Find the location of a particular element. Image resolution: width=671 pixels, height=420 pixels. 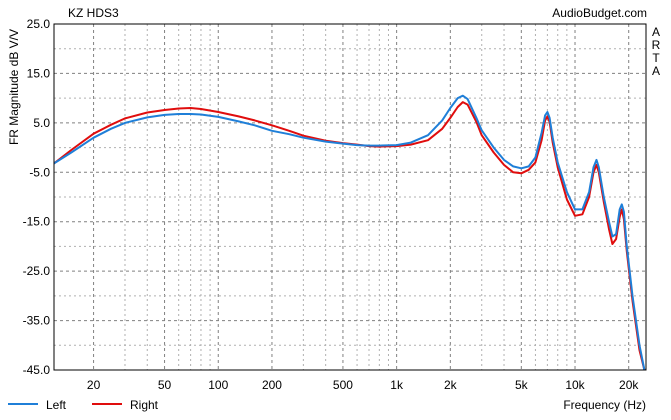

side-label-letter: T is located at coordinates (656, 58).